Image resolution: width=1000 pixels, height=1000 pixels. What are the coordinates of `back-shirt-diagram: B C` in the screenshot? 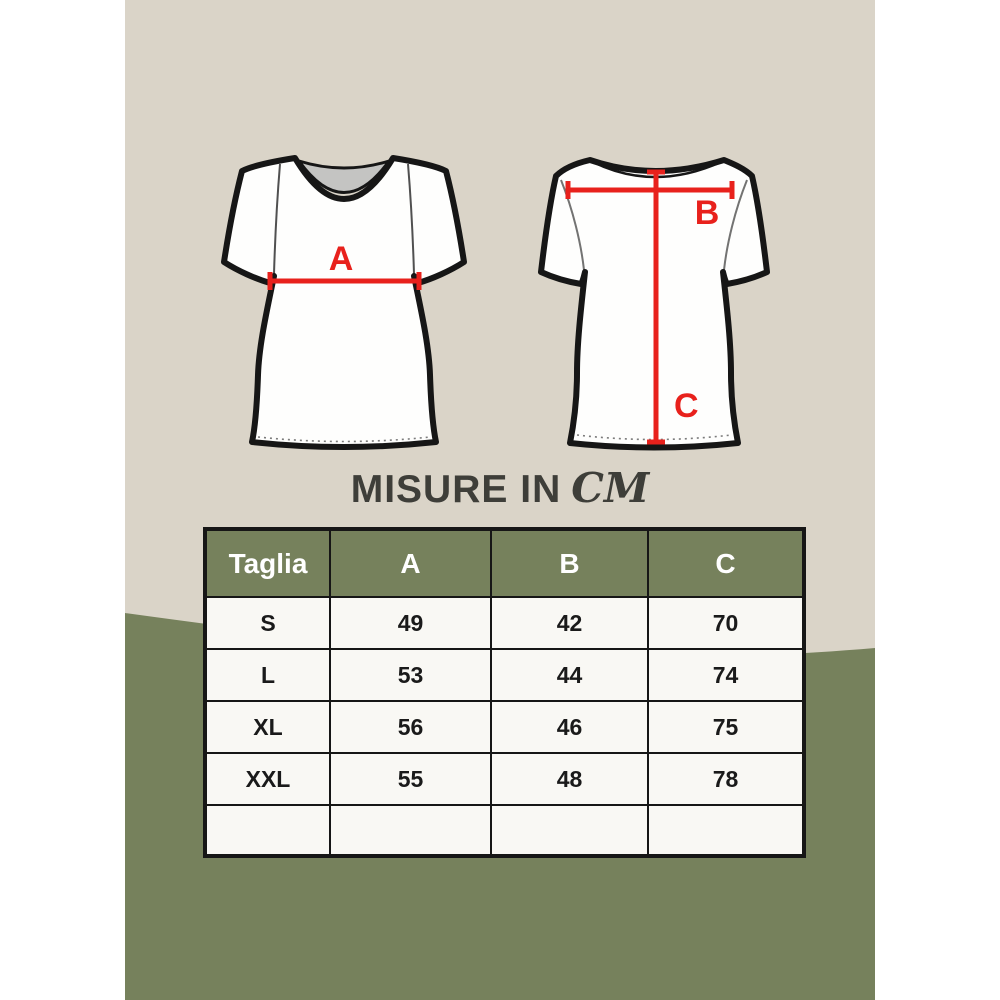 It's located at (654, 304).